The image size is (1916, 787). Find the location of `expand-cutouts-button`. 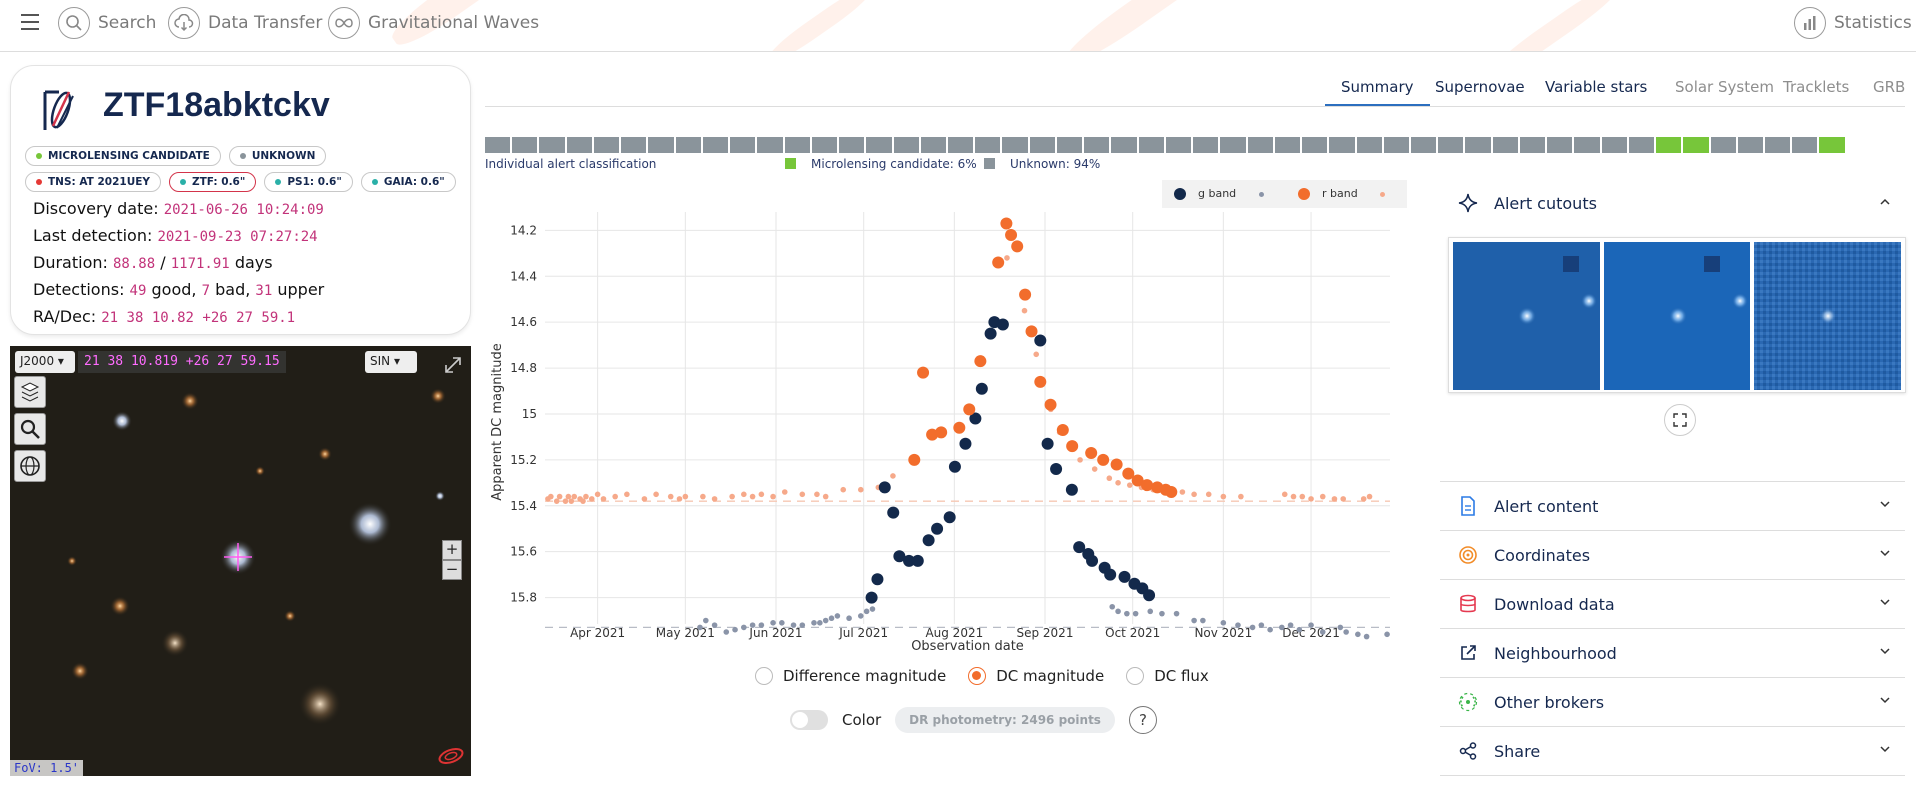

expand-cutouts-button is located at coordinates (1680, 420).